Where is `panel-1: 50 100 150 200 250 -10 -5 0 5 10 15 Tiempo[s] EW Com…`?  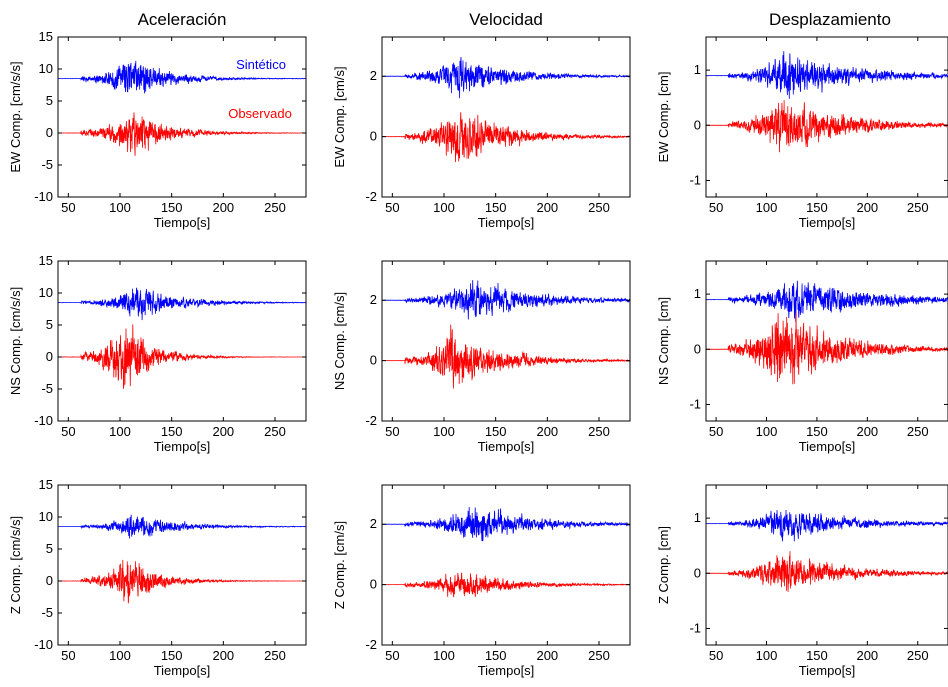 panel-1: 50 100 150 200 250 -10 -5 0 5 10 15 Tiempo[s] EW Com… is located at coordinates (157, 129).